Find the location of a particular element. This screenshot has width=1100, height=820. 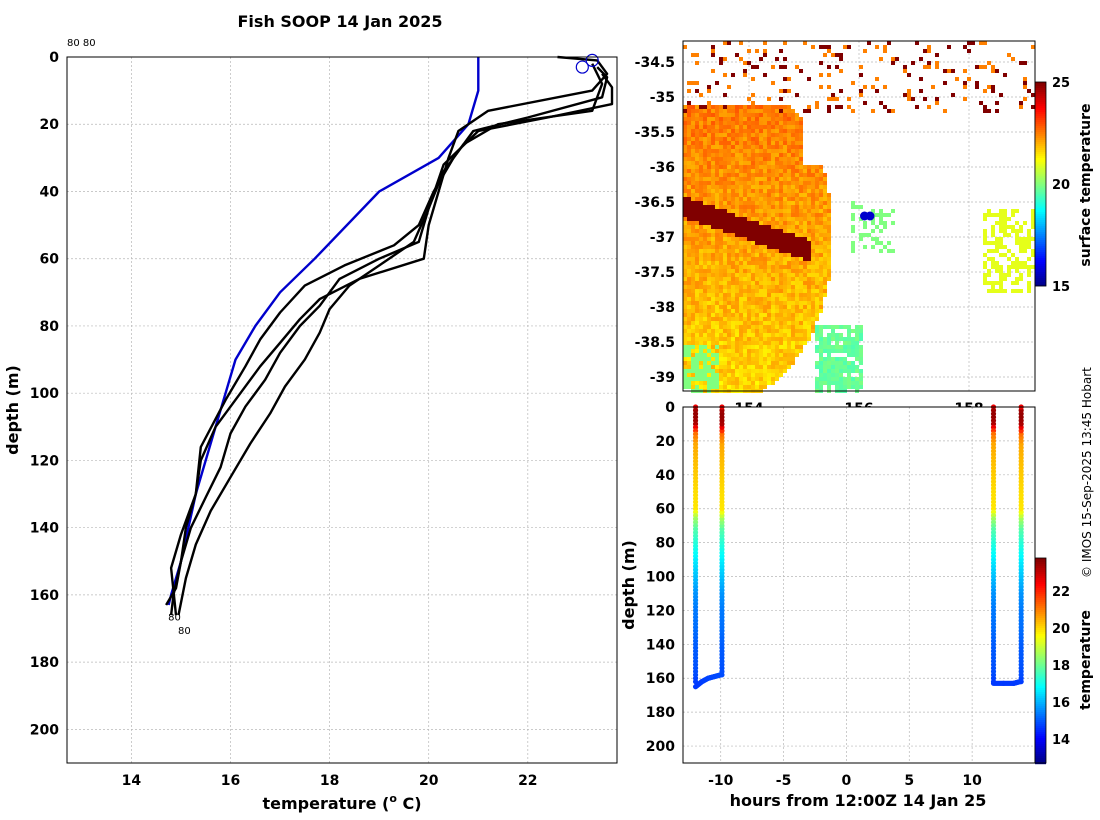

profile-ytick-label: 60 is located at coordinates (50, 260).